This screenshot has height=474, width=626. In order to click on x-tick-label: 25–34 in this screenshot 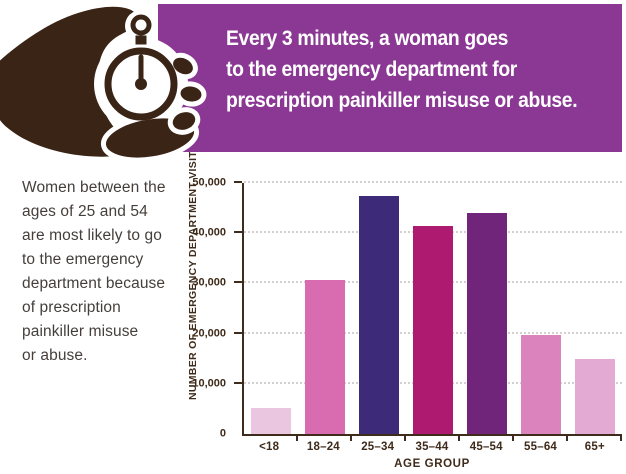, I will do `click(378, 447)`.